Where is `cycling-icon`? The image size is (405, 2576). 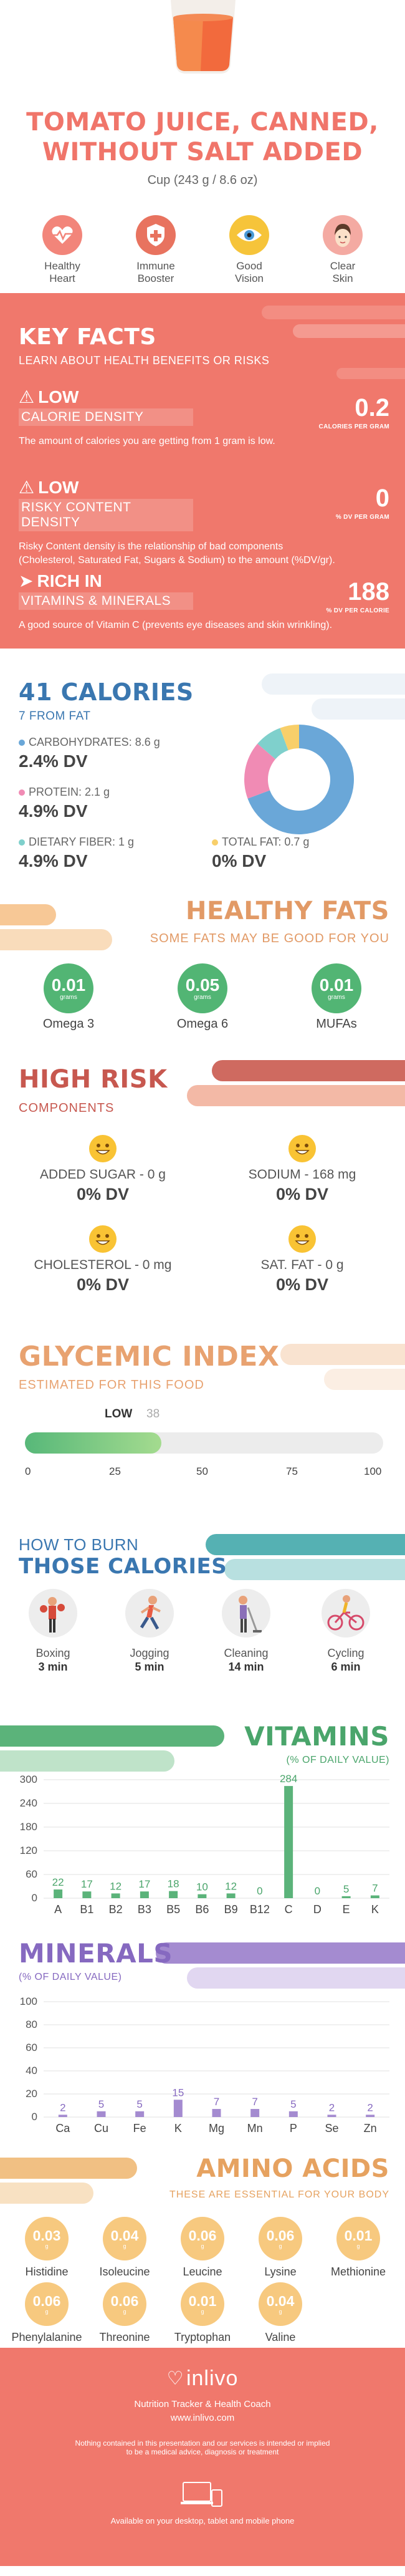 cycling-icon is located at coordinates (346, 1613).